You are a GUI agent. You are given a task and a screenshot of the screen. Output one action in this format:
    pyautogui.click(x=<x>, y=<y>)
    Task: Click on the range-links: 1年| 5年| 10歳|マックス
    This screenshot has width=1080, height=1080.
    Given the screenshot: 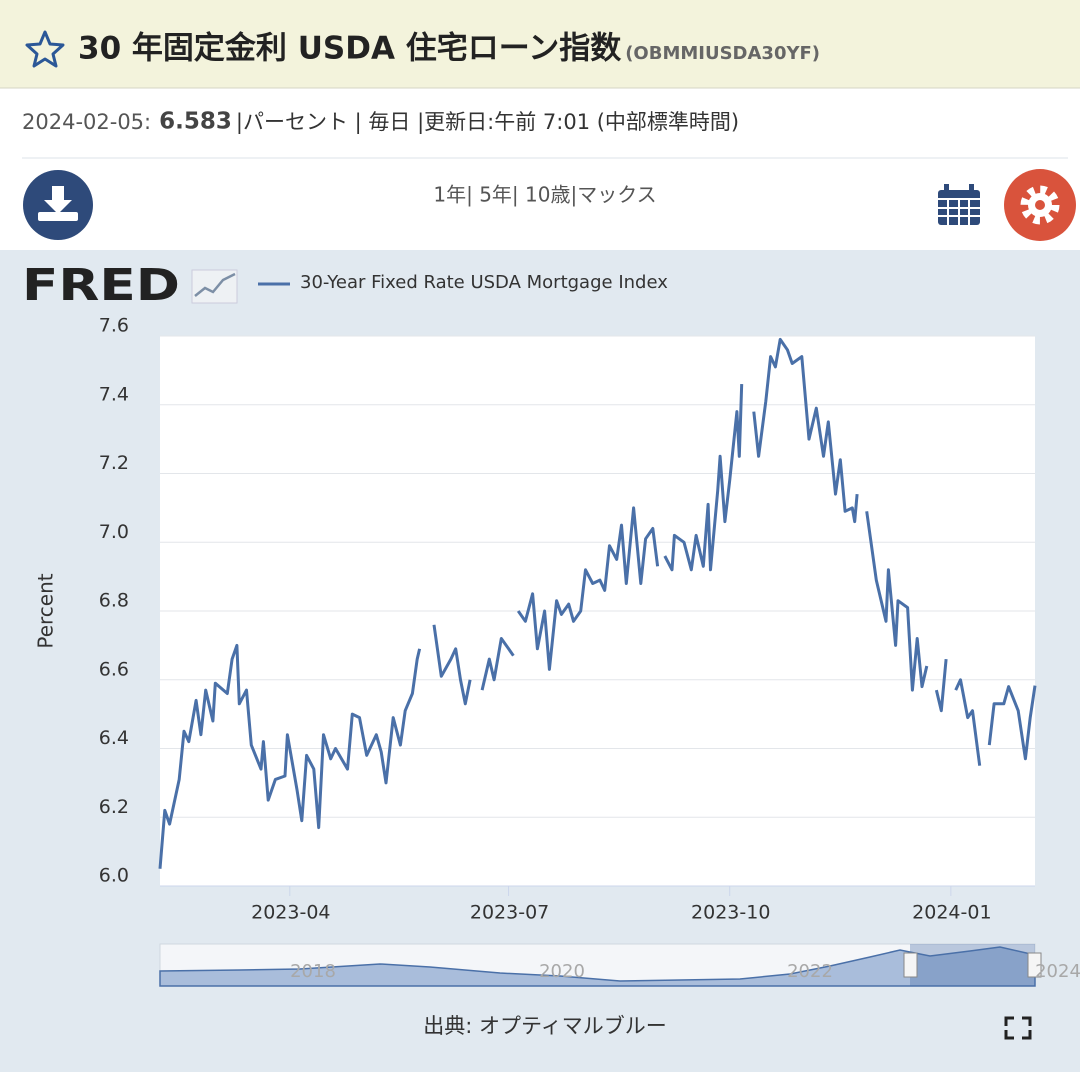 What is the action you would take?
    pyautogui.click(x=544, y=195)
    